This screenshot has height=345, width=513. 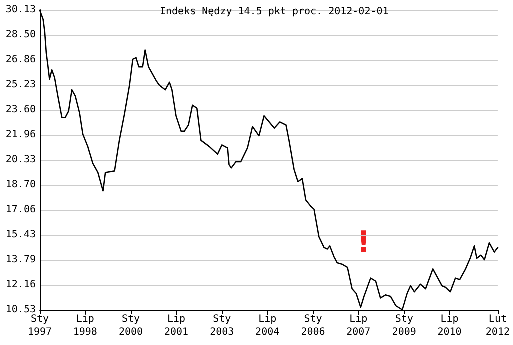 What do you see at coordinates (222, 326) in the screenshot?
I see `x-tick-label: Sty 2003` at bounding box center [222, 326].